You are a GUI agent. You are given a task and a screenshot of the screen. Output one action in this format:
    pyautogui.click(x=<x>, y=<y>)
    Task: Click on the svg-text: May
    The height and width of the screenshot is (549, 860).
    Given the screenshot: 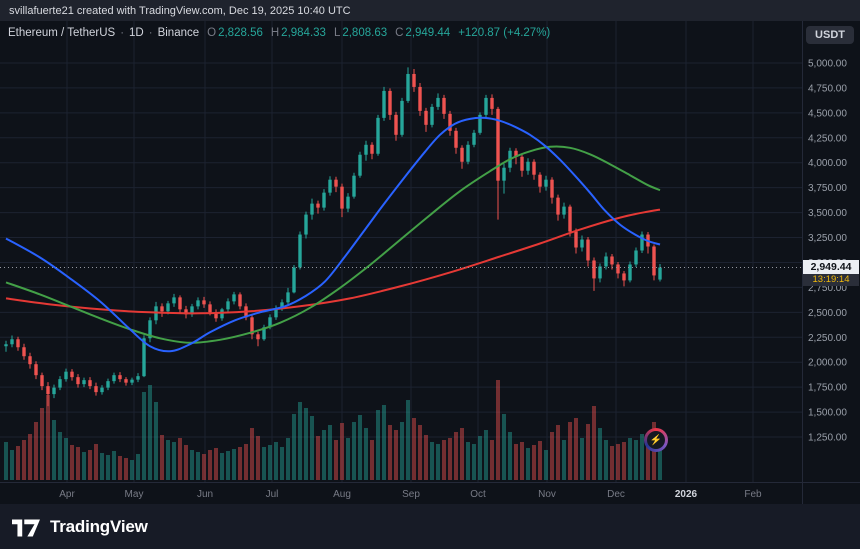 What is the action you would take?
    pyautogui.click(x=134, y=494)
    